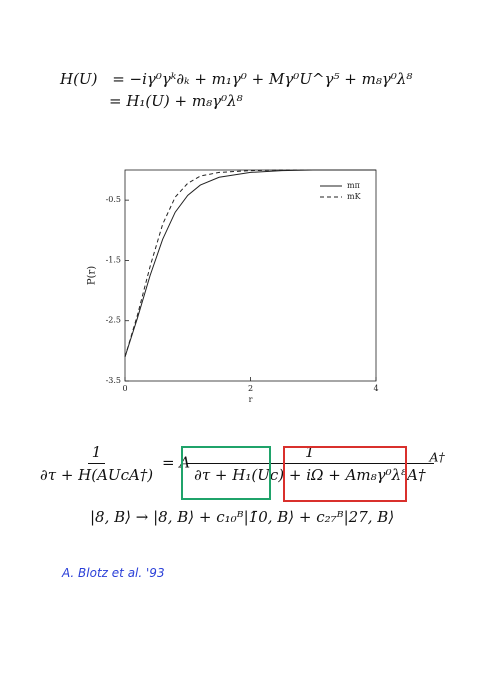  Describe the element at coordinates (262, 79) in the screenshot. I see `equation-text: = −iγ⁰γᵏ∂ₖ + m₁γ⁰ + Mγ⁰U^γ⁵ + m₈γ⁰λ⁸` at that location.